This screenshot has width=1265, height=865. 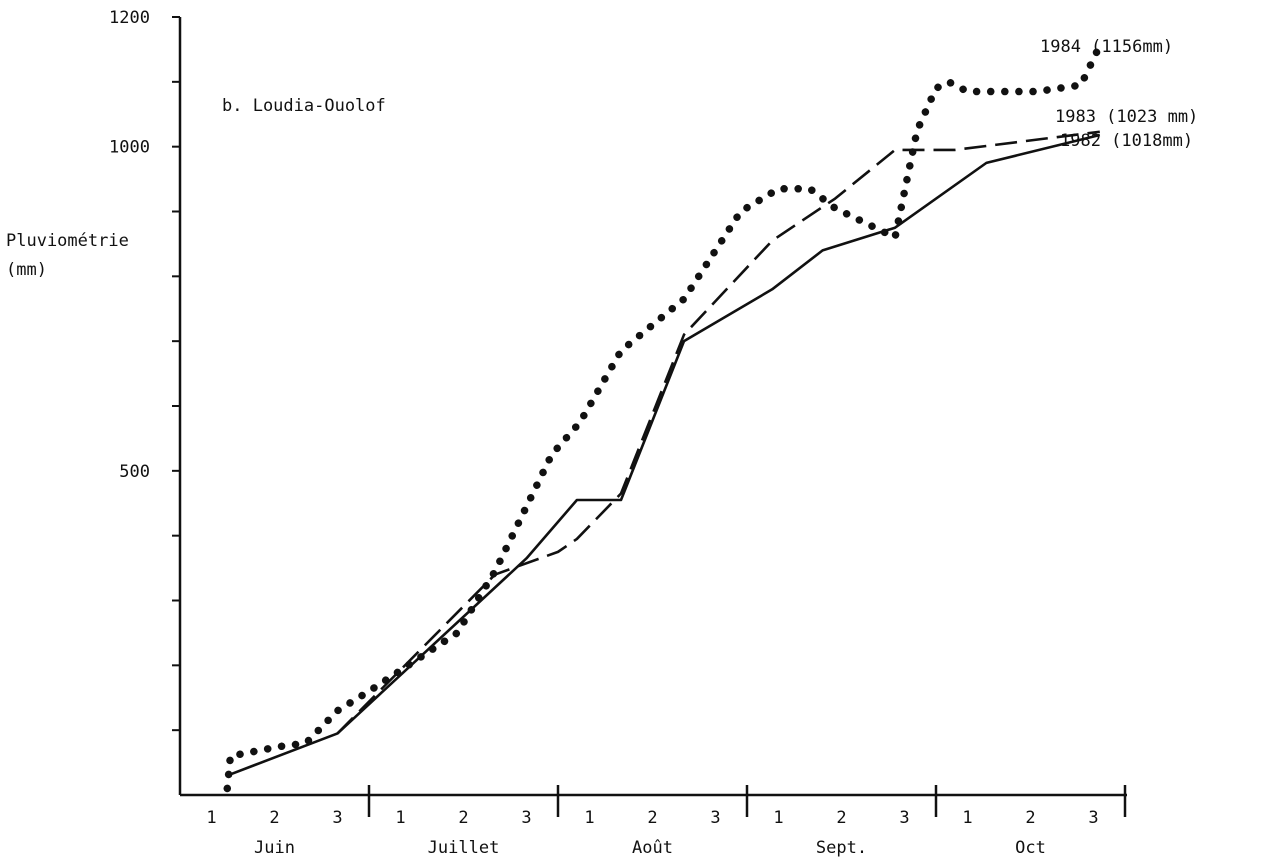 I want to click on series-label-1982: 1982 (1018mm), so click(x=1126, y=141).